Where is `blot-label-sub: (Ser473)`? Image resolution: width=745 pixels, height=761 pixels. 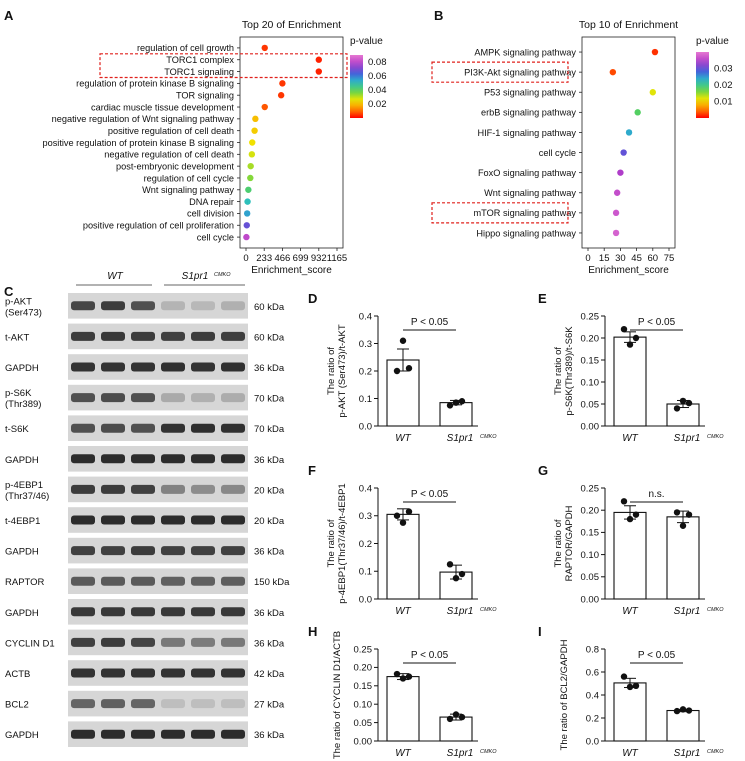
blot-label-sub: (Ser473) is located at coordinates (23, 312).